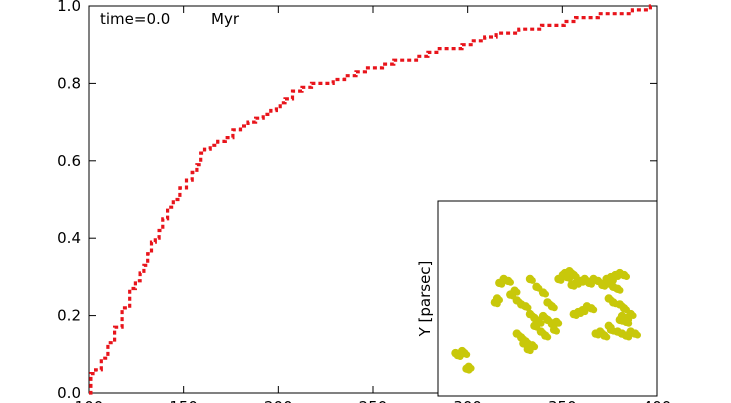 This screenshot has width=731, height=403. What do you see at coordinates (89, 400) in the screenshot?
I see `x-tick-label: 100` at bounding box center [89, 400].